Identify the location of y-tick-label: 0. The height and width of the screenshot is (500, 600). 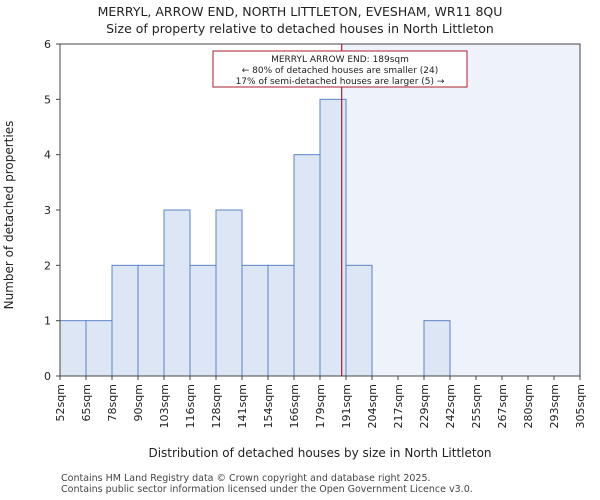
(47, 376).